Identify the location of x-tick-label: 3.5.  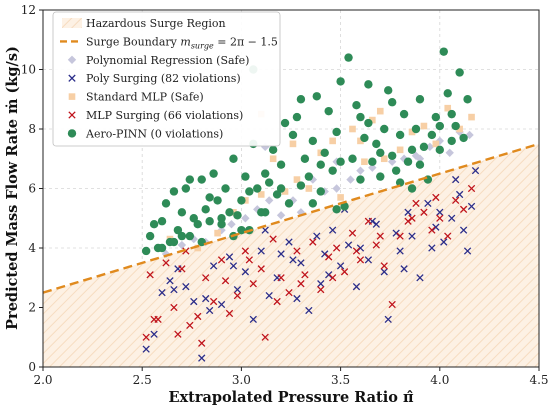
(340, 380).